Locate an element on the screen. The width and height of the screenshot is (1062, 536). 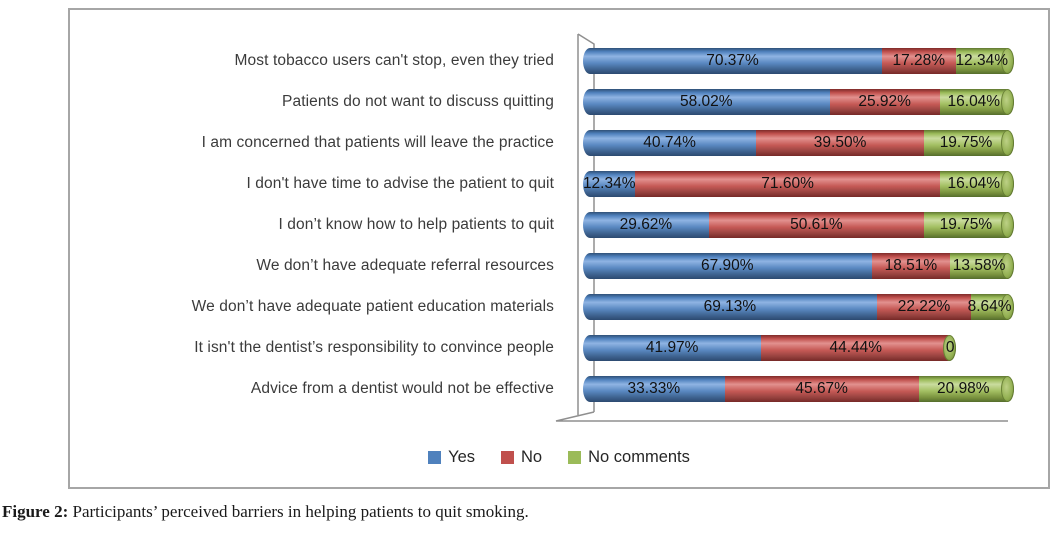
stacked-bar: 40.74% 39.50% 19.75% is located at coordinates (798, 143).